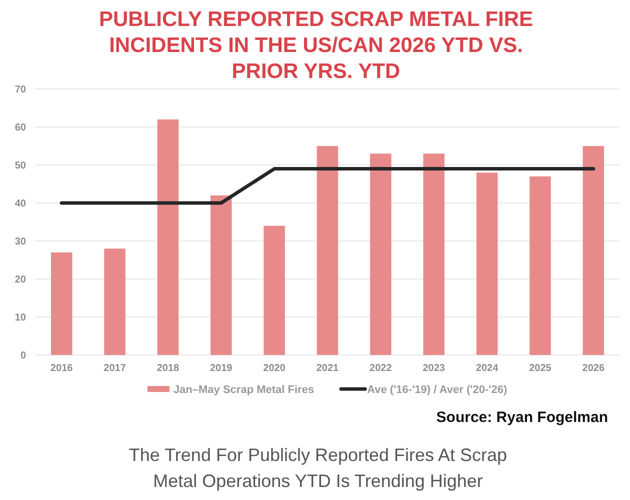 Image resolution: width=630 pixels, height=500 pixels. What do you see at coordinates (20, 128) in the screenshot?
I see `y-tick-label: 60` at bounding box center [20, 128].